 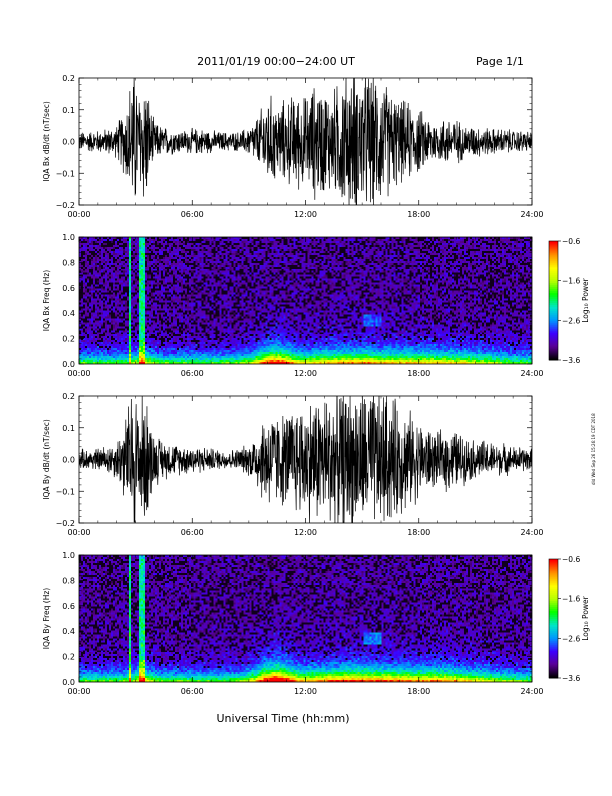 What do you see at coordinates (593, 449) in the screenshot?
I see `side-stamp: dld Wed Sep 26 15:26:19 CDT 2018` at bounding box center [593, 449].